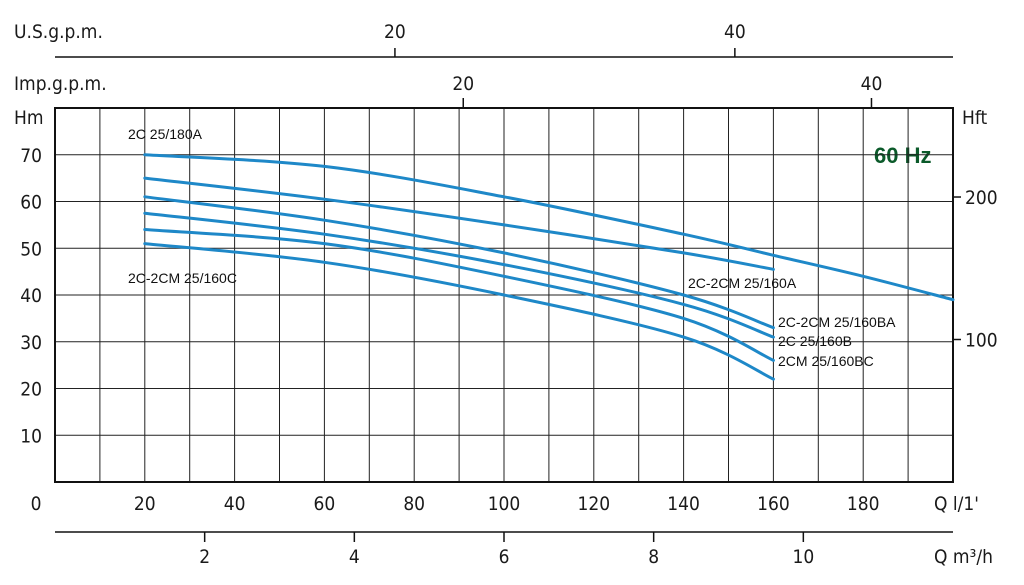  I want to click on frequency-label: 60 Hz, so click(902, 155).